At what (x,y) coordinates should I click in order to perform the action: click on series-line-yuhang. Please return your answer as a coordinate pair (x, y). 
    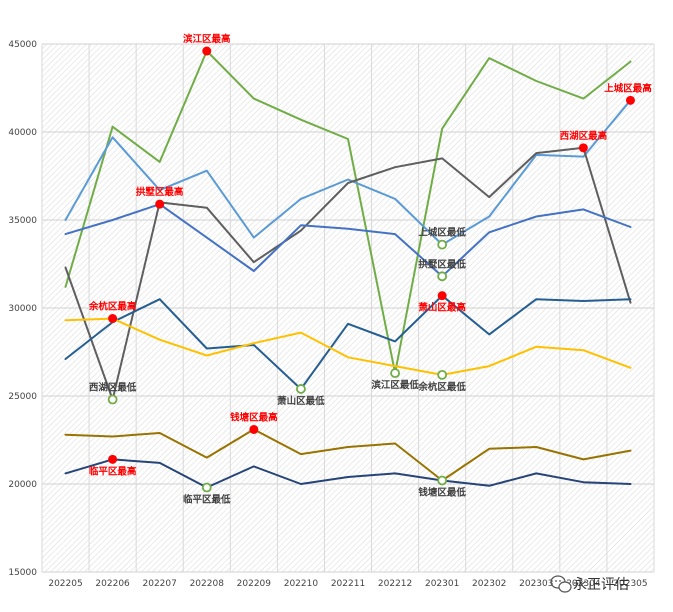
    Looking at the image, I should click on (348, 346).